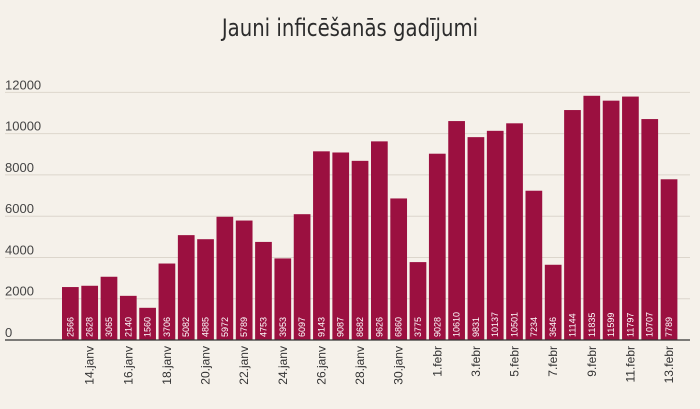  I want to click on bar-value-label: 5082, so click(186, 327).